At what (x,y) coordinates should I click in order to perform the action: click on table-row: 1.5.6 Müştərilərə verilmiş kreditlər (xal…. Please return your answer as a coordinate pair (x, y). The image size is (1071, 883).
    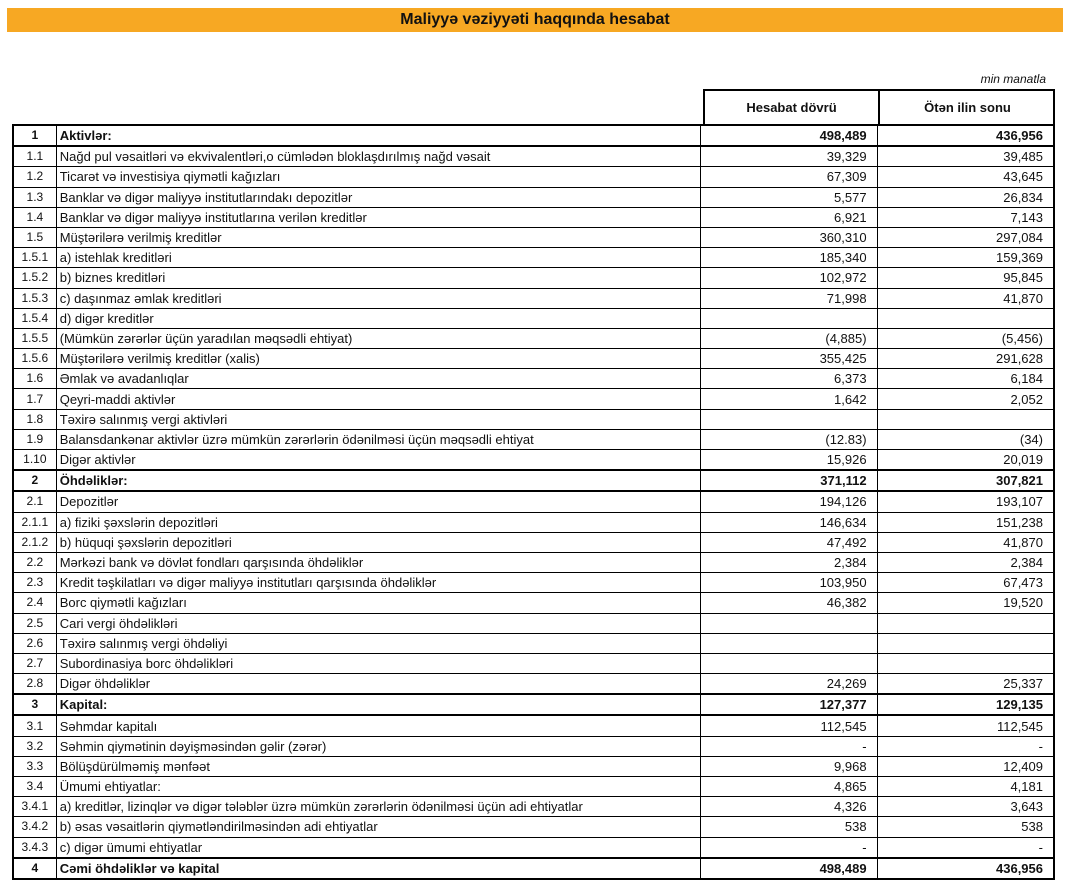
    Looking at the image, I should click on (533, 359).